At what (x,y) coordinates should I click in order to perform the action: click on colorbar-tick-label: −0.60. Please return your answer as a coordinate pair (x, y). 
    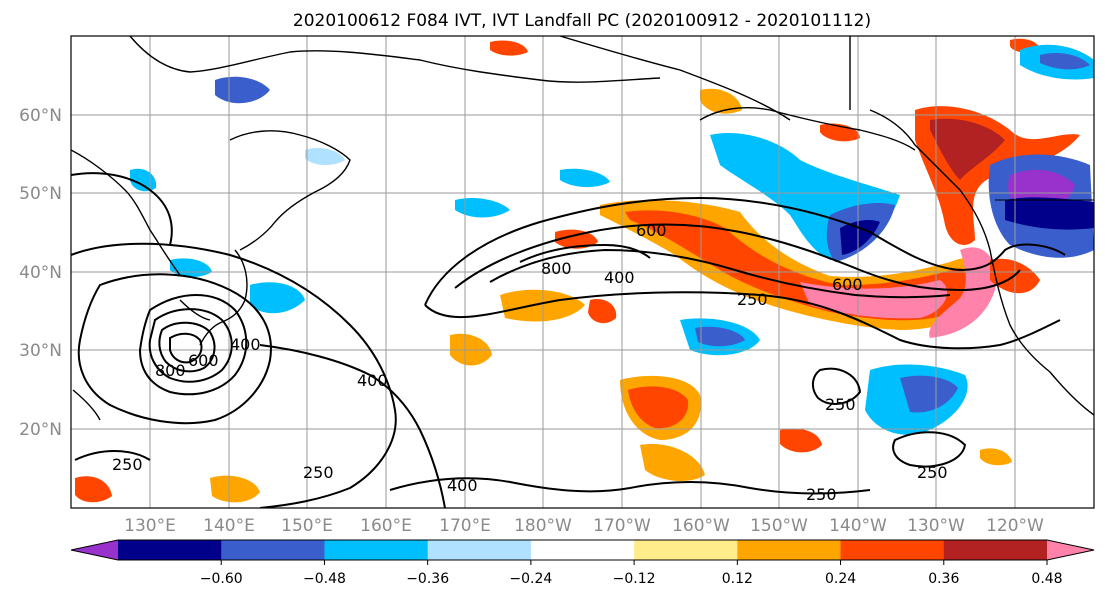
    Looking at the image, I should click on (221, 579).